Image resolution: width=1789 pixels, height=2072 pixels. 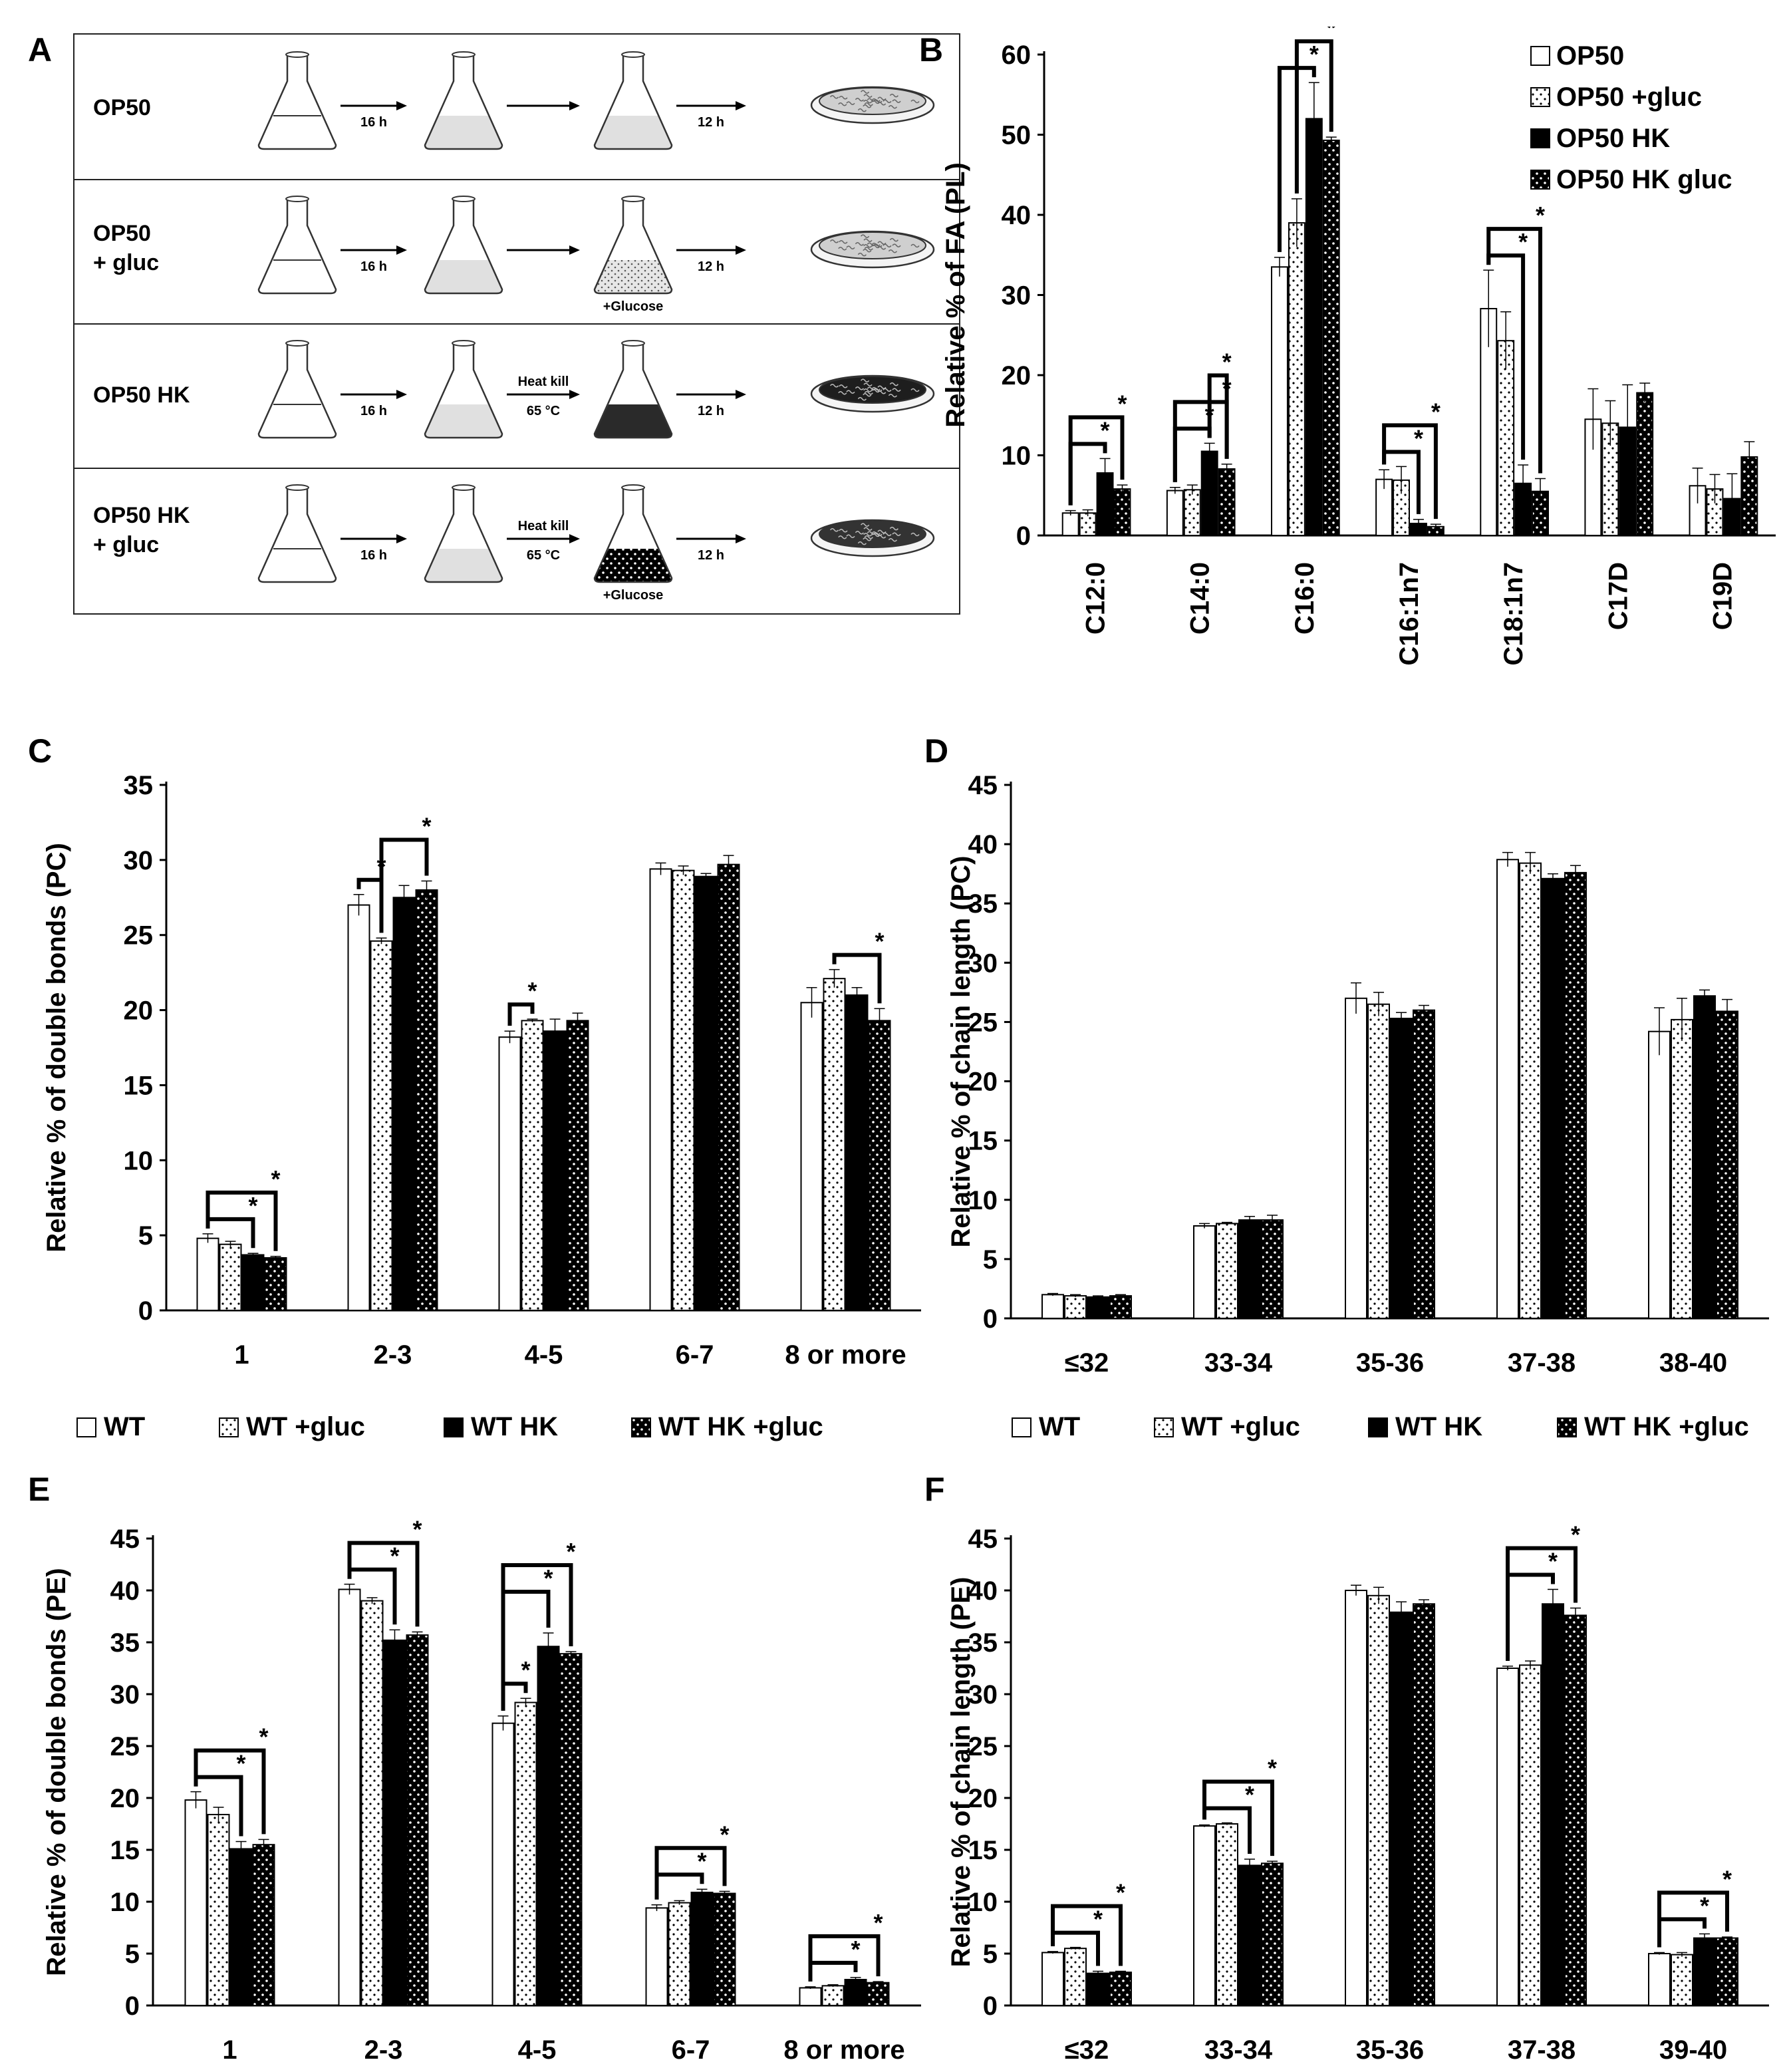 I want to click on step-duration: 12 h, so click(x=711, y=411).